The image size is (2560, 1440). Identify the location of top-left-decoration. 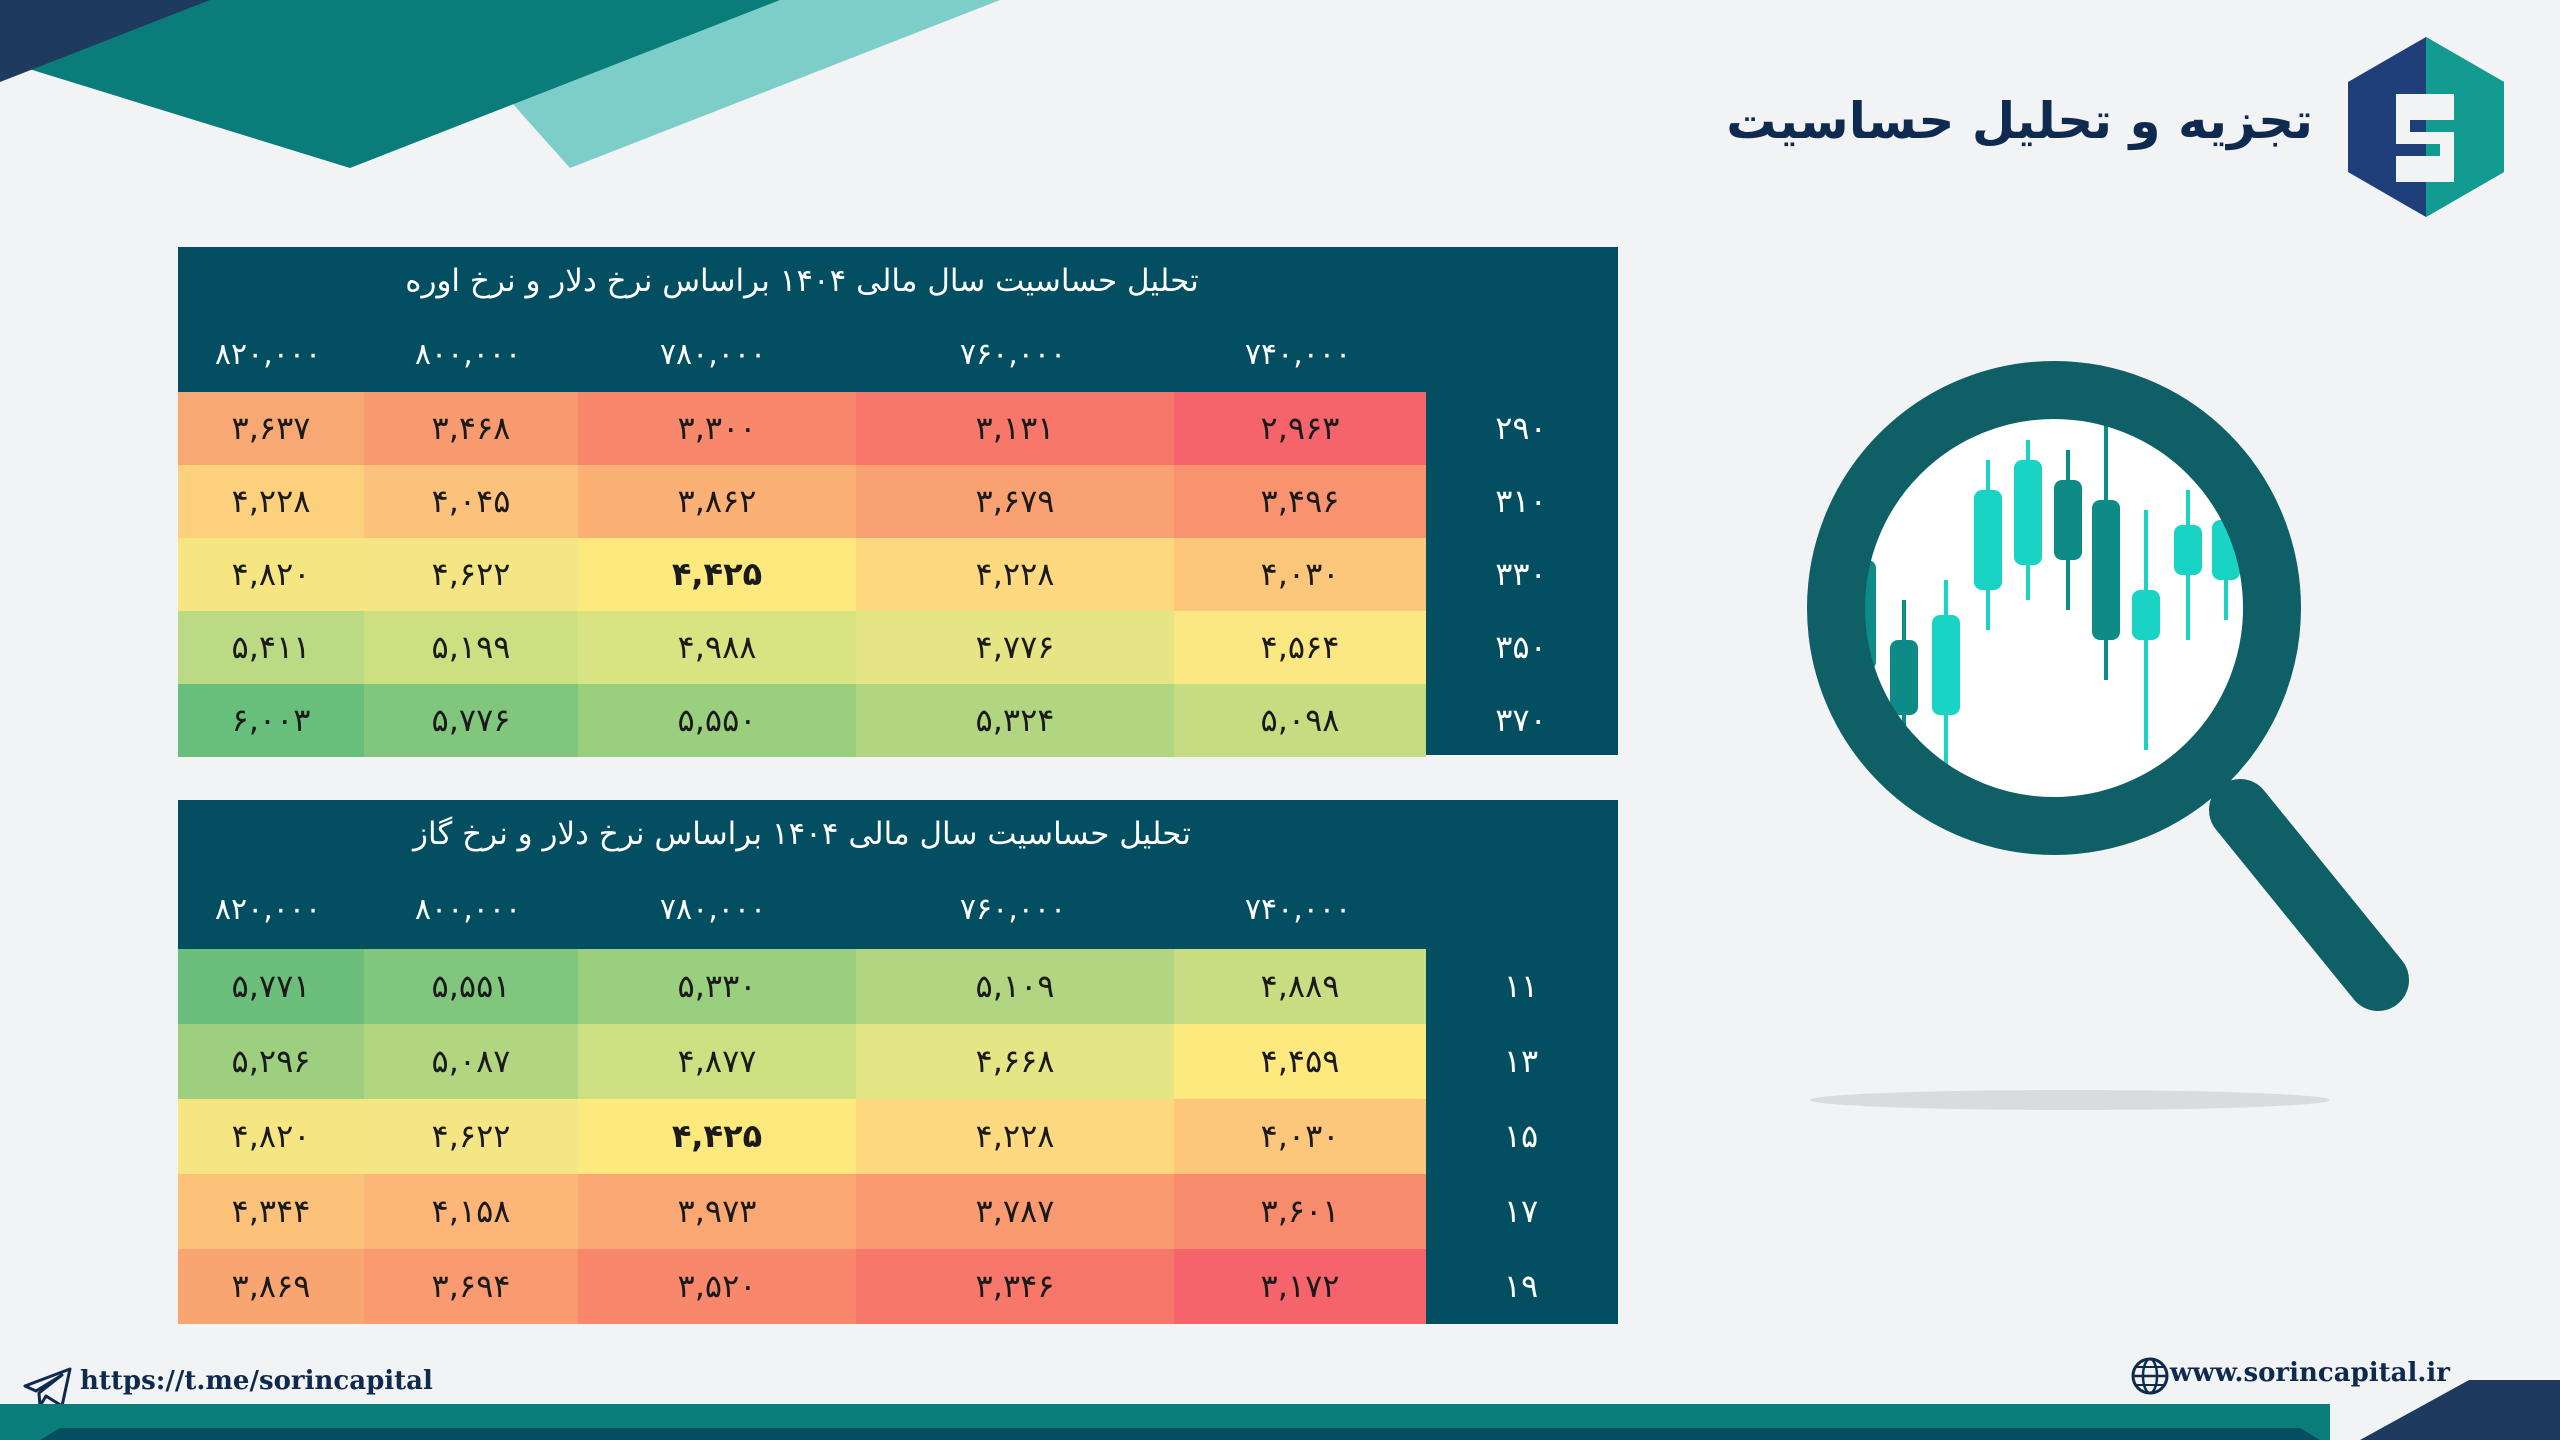
(500, 84).